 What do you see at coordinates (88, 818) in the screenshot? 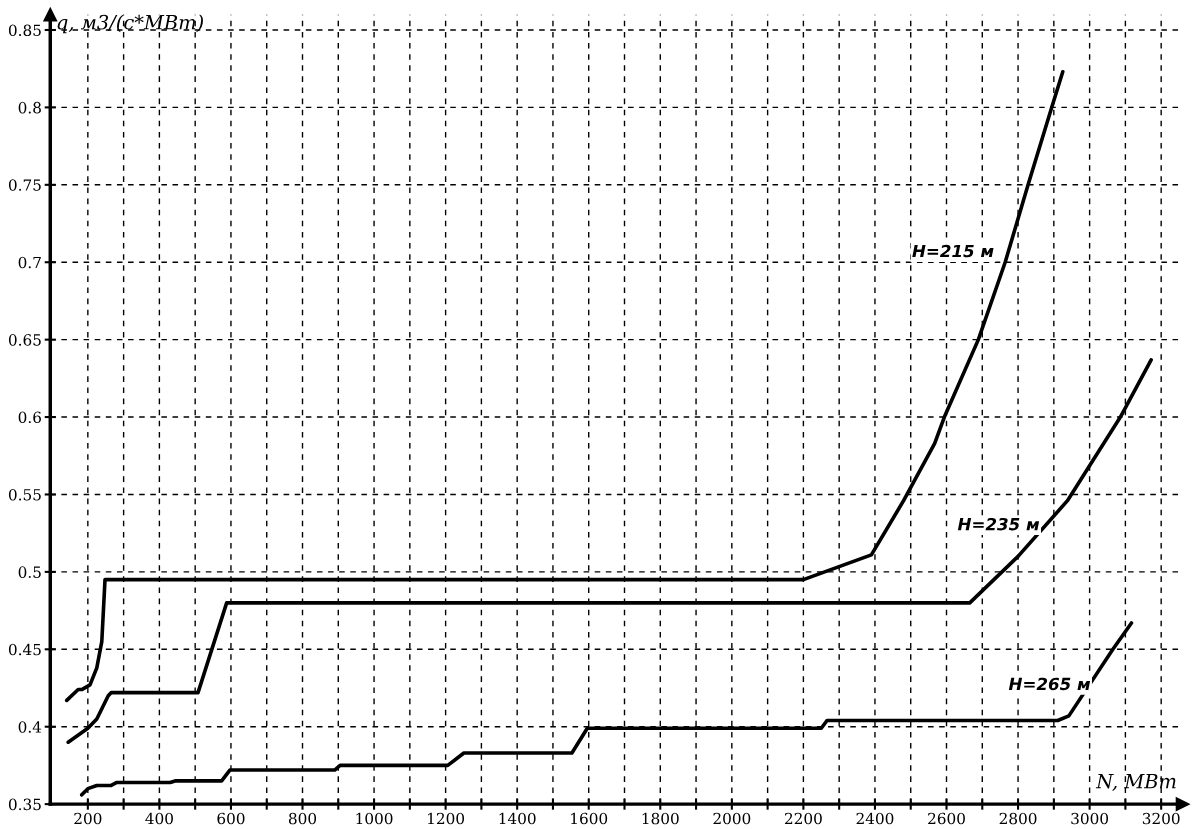
I see `x-tick-label: 200` at bounding box center [88, 818].